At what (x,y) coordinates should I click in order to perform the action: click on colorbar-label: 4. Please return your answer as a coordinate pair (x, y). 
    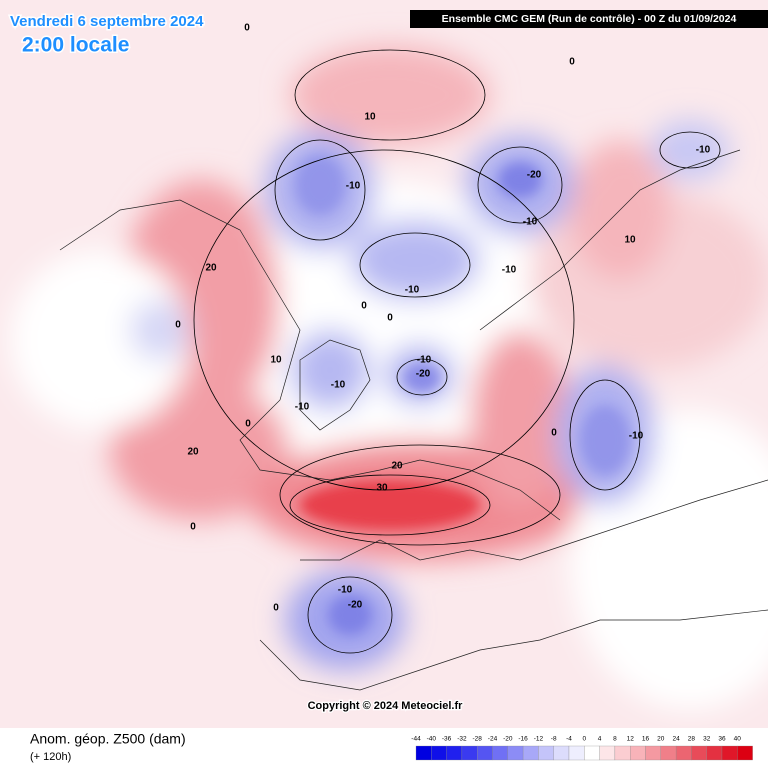
    Looking at the image, I should click on (600, 739).